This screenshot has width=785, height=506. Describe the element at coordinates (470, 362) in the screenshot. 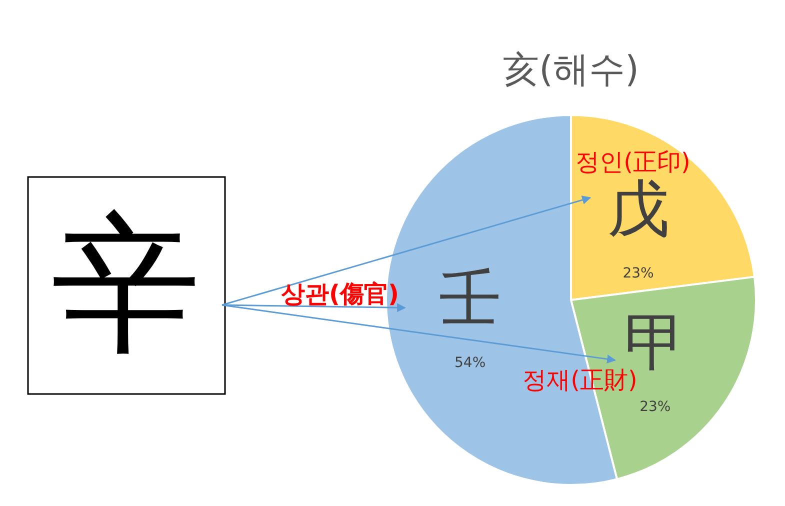

I see `data-label: 54%` at that location.